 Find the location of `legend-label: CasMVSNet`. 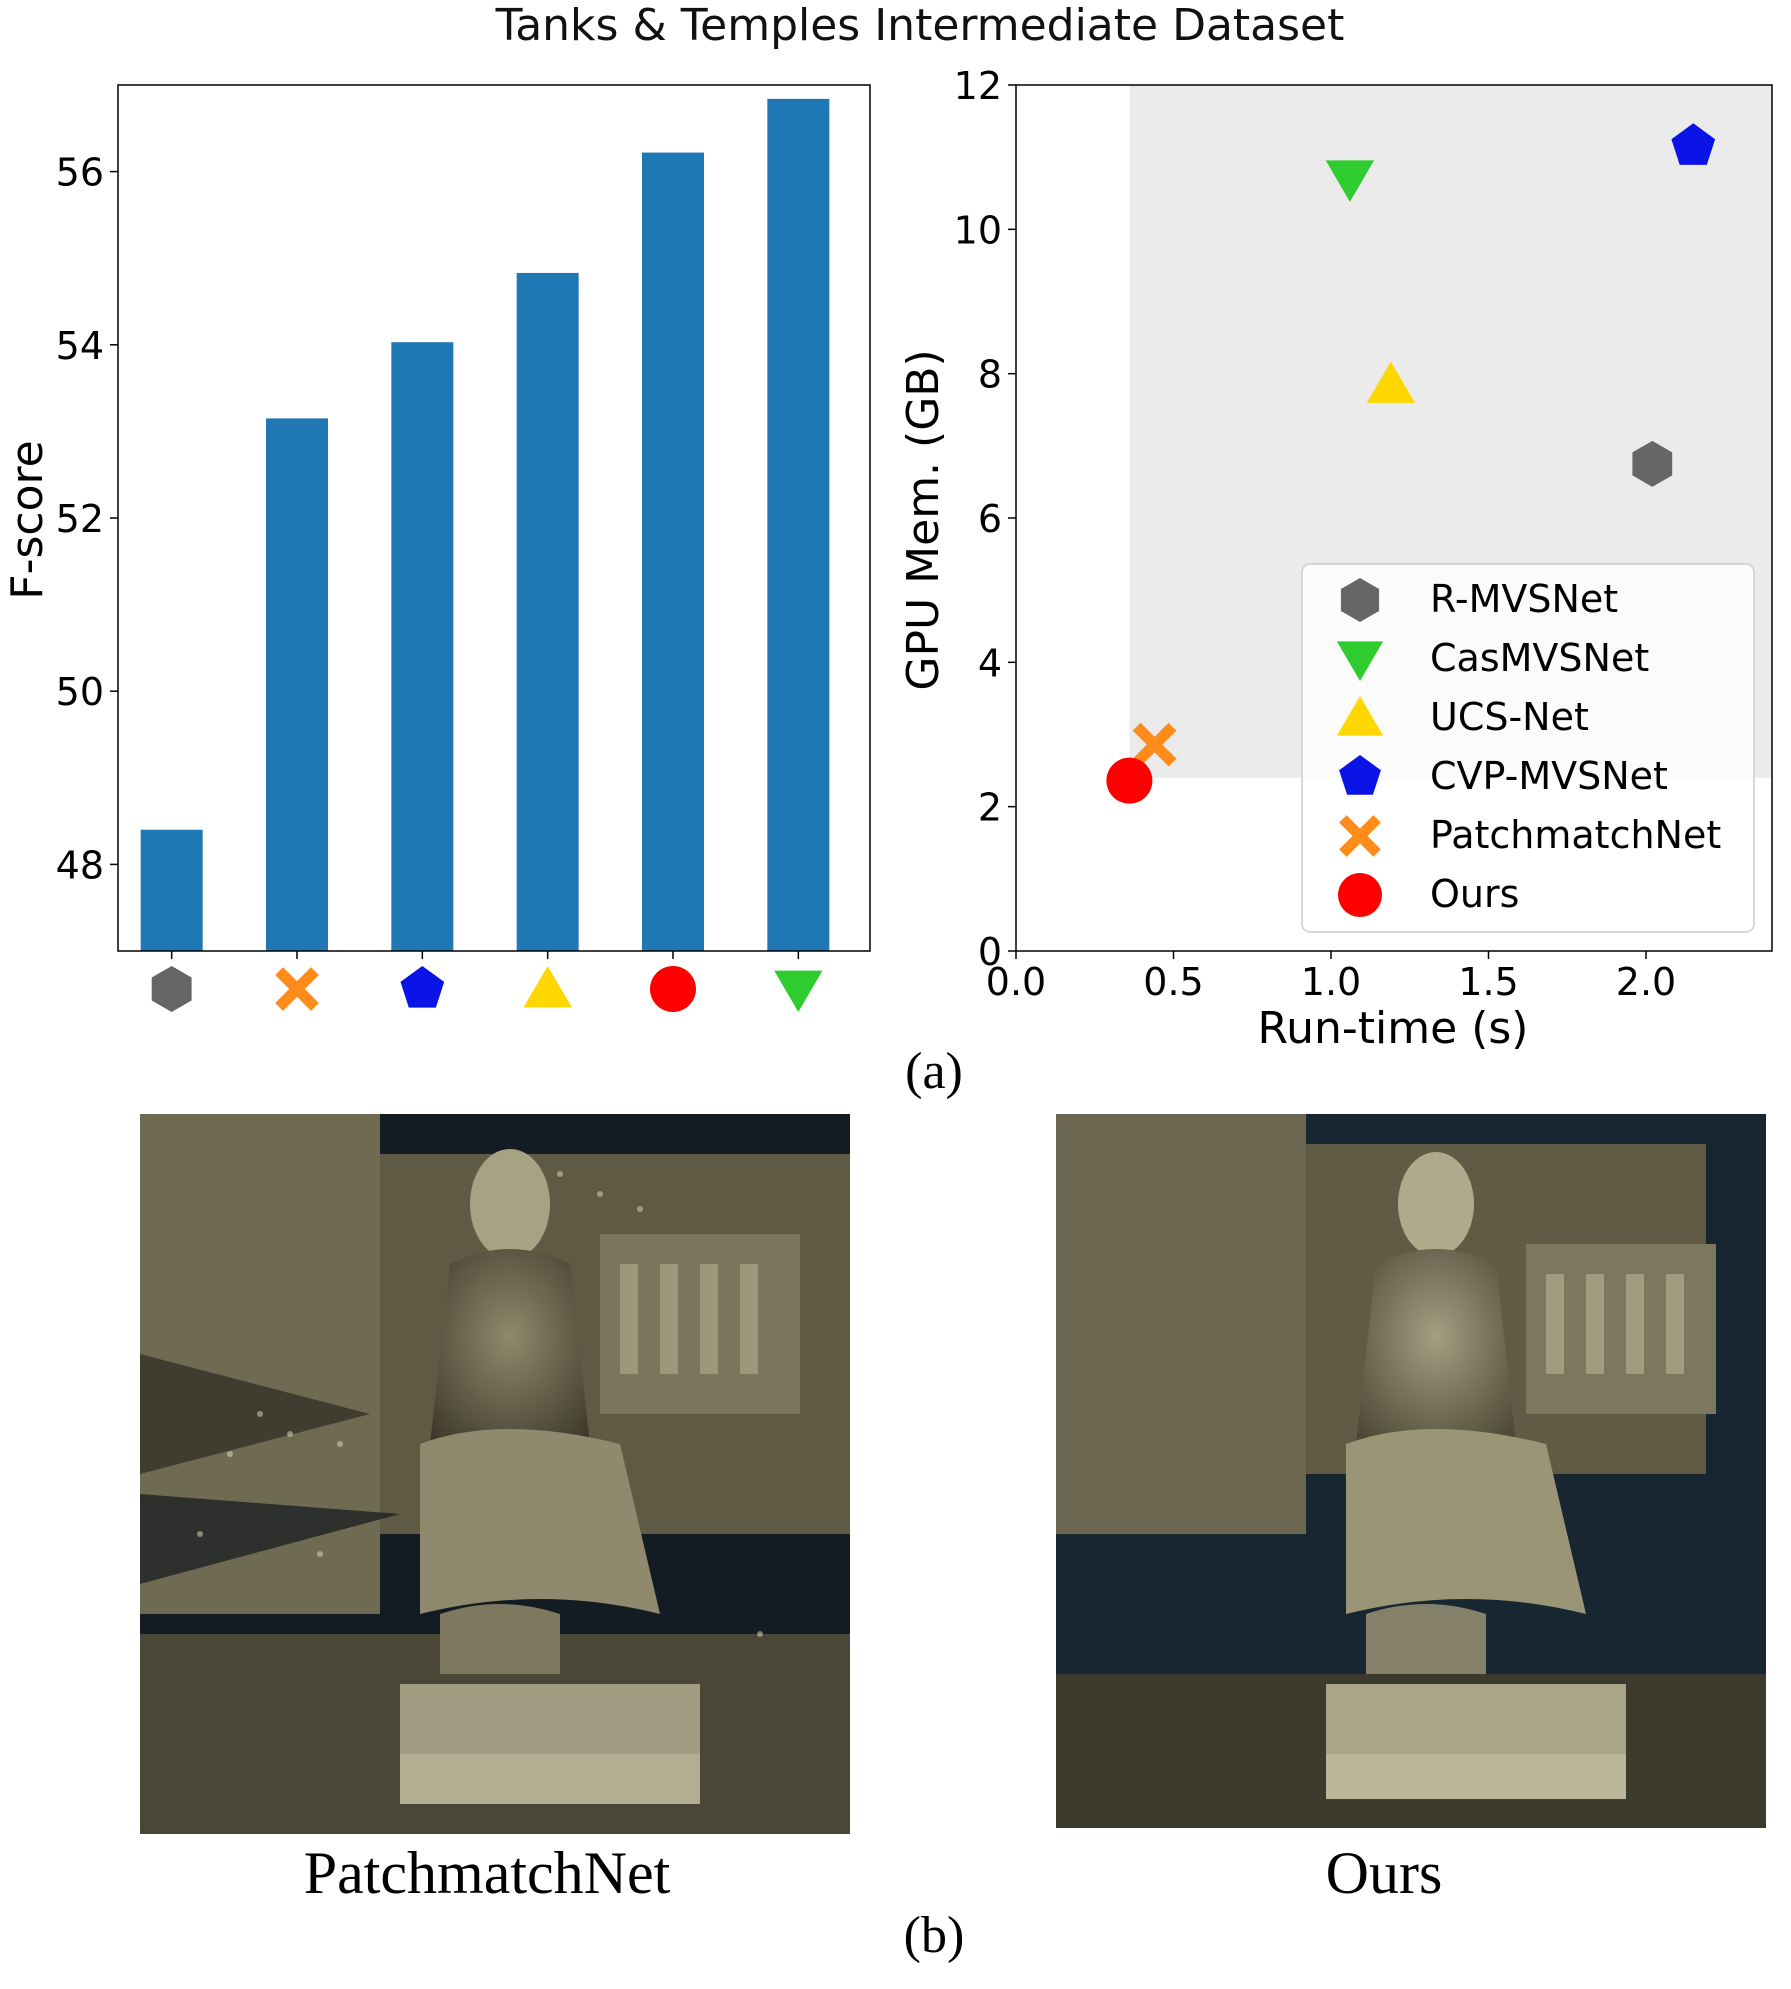

legend-label: CasMVSNet is located at coordinates (1539, 658).